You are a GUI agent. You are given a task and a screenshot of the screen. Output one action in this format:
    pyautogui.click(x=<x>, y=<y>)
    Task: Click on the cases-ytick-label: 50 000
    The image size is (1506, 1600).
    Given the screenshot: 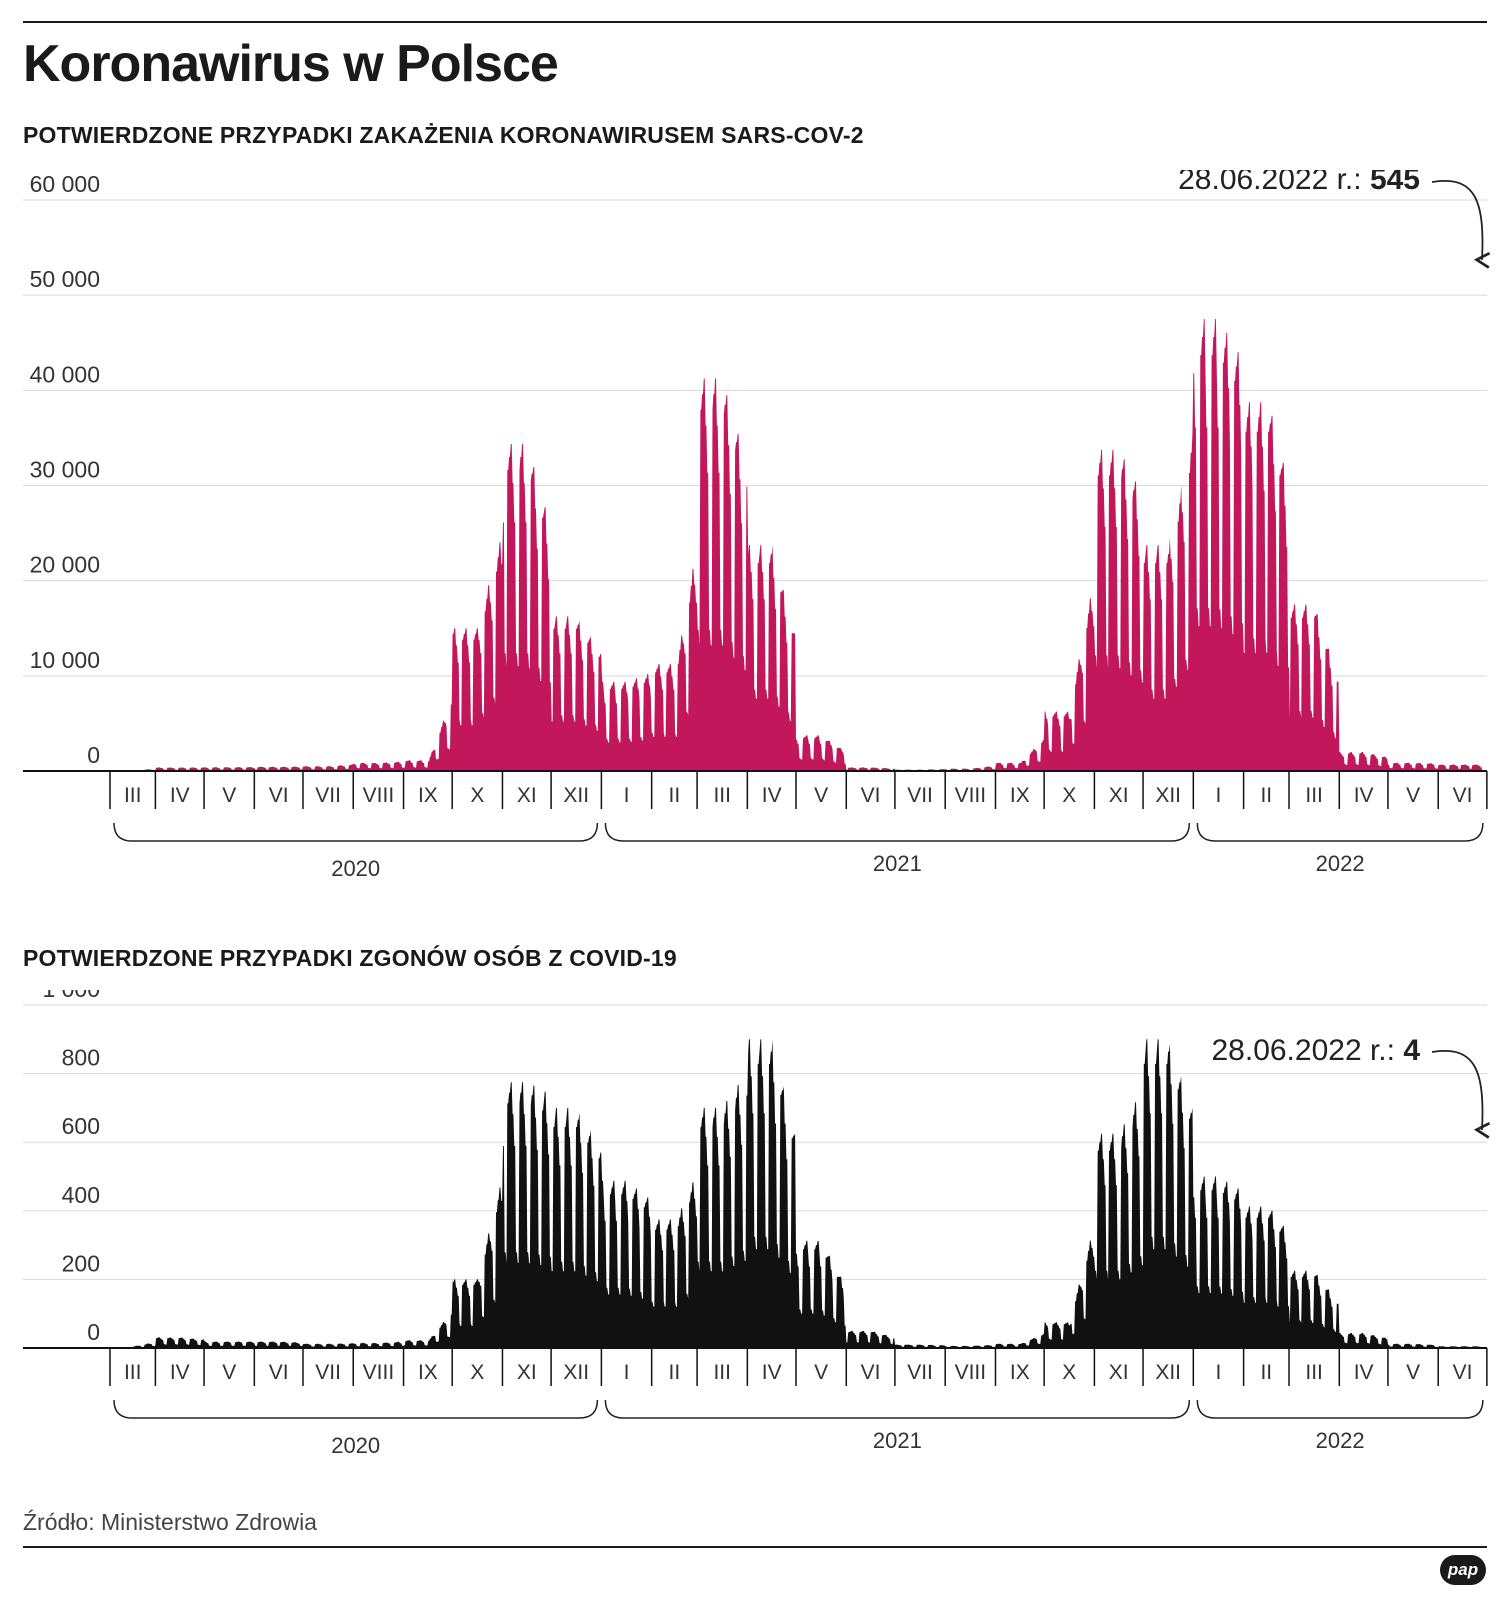 What is the action you would take?
    pyautogui.click(x=65, y=279)
    